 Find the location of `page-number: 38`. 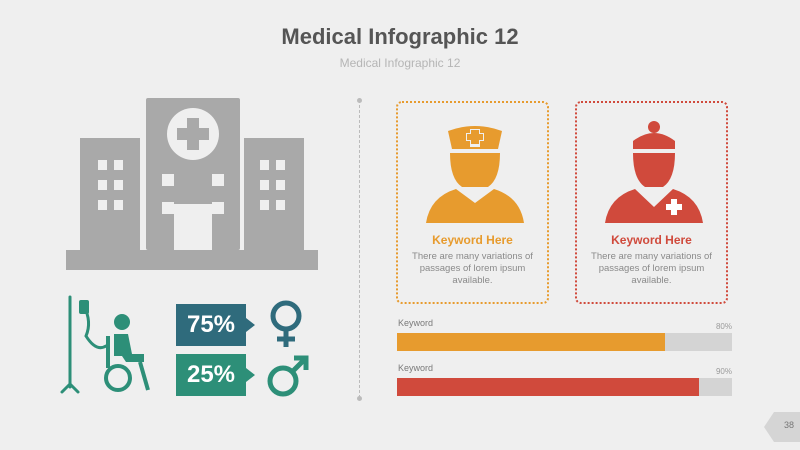

page-number: 38 is located at coordinates (788, 425).